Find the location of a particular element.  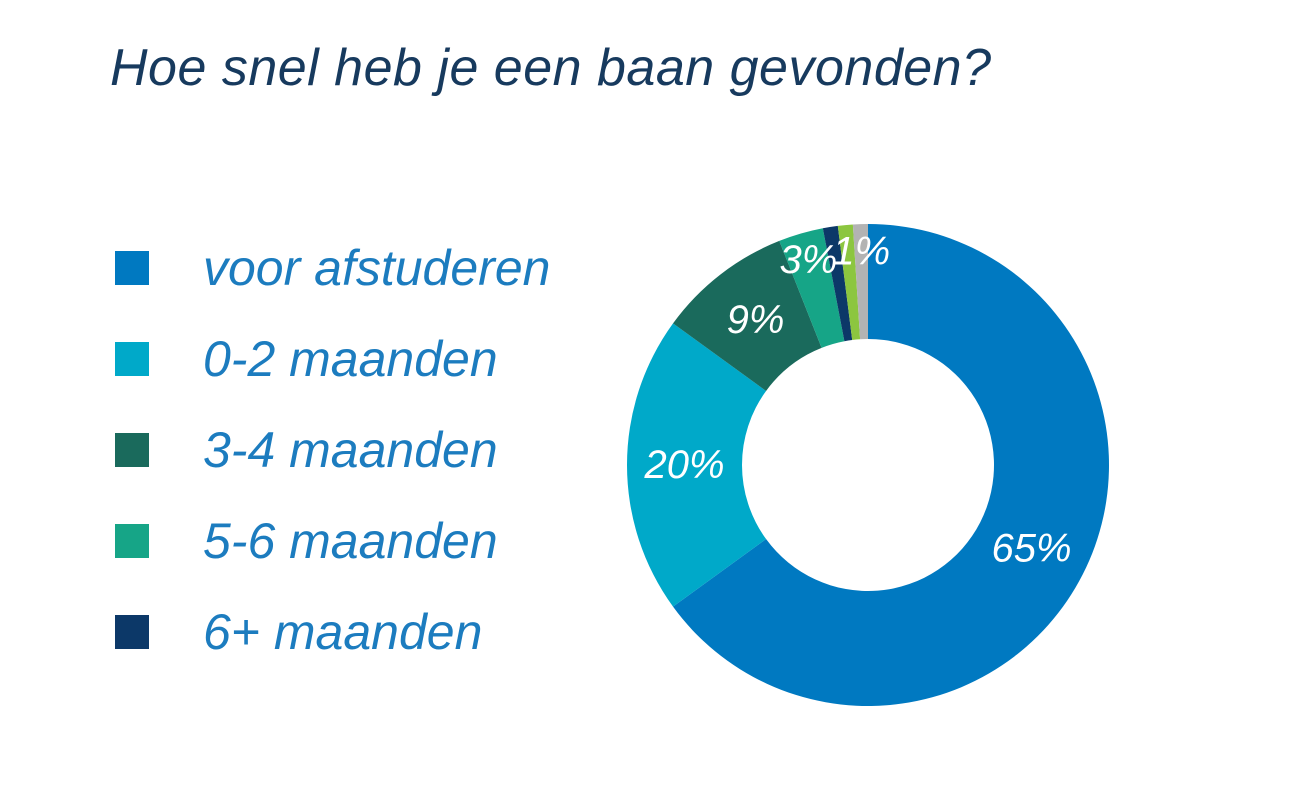

legend-label: 5-6 maanden is located at coordinates (350, 540).